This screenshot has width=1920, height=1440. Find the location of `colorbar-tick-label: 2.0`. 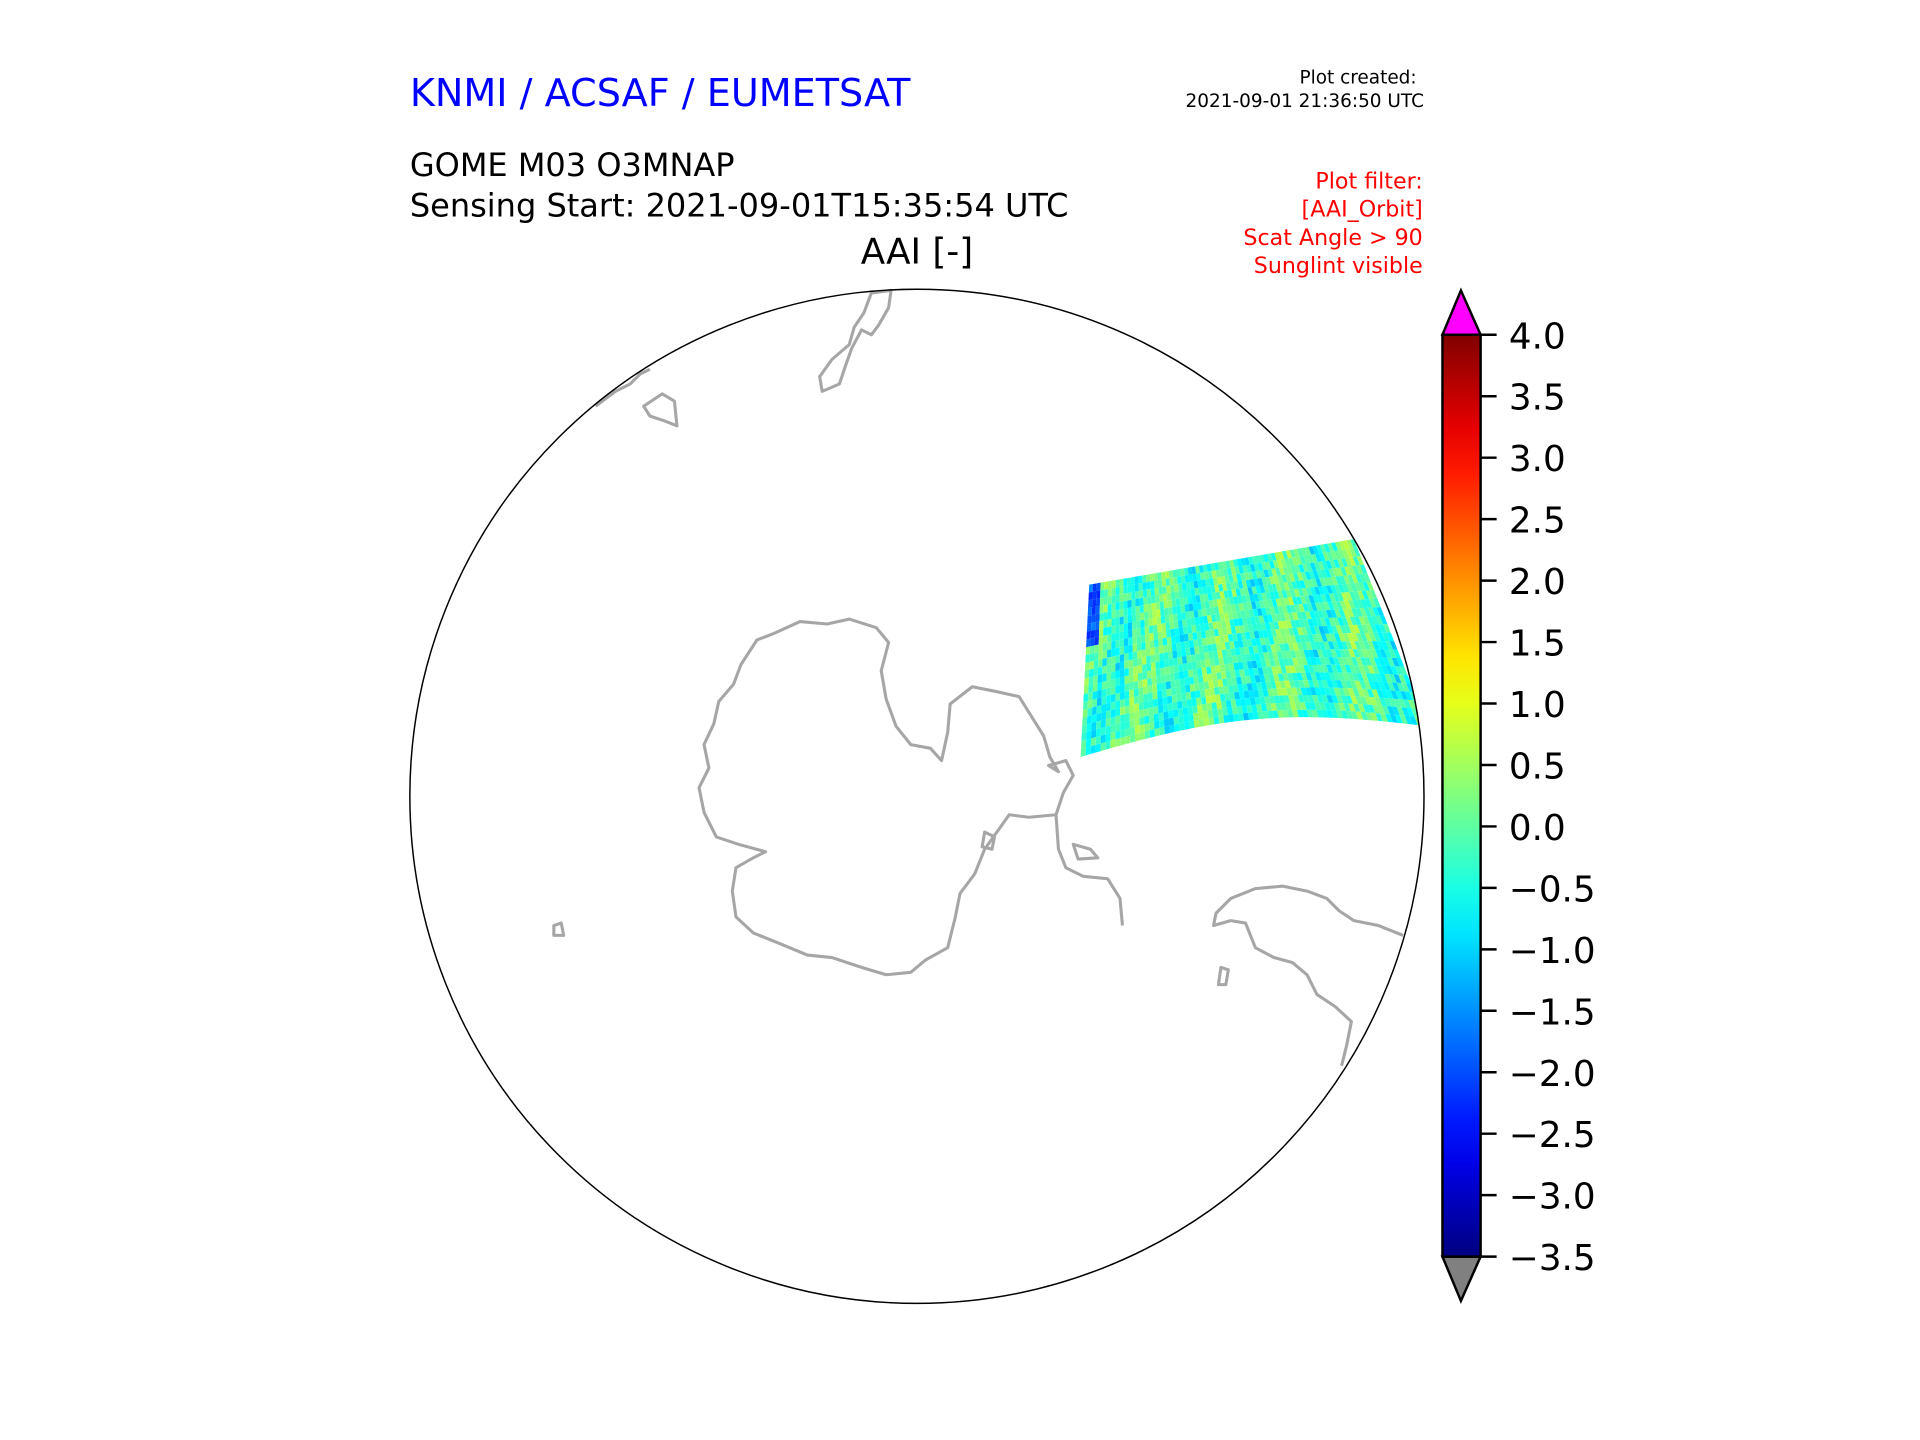

colorbar-tick-label: 2.0 is located at coordinates (1537, 582).